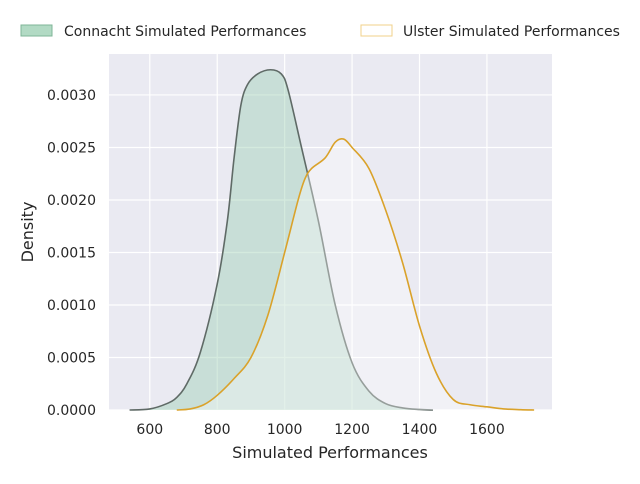 The height and width of the screenshot is (484, 640). What do you see at coordinates (71, 201) in the screenshot?
I see `y-tick-label: 0.0020` at bounding box center [71, 201].